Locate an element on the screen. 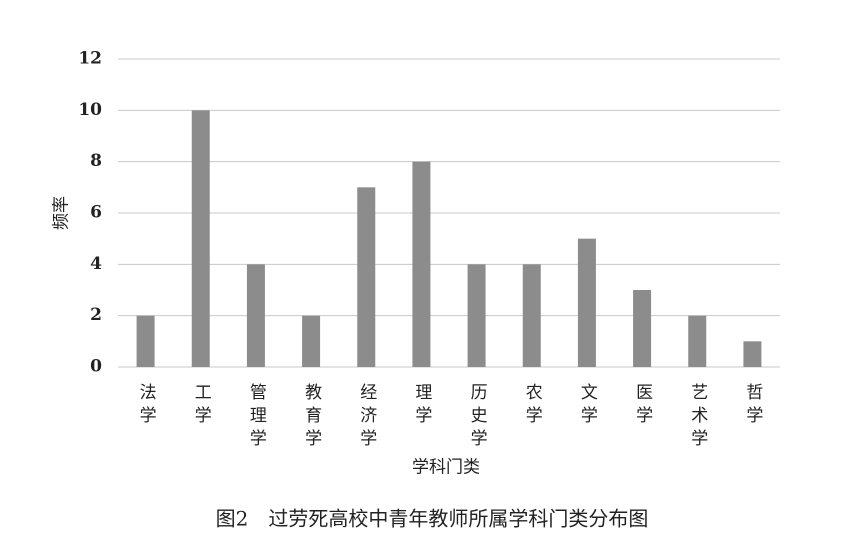 Image resolution: width=865 pixels, height=559 pixels. x-tick-label: 法学 is located at coordinates (146, 406).